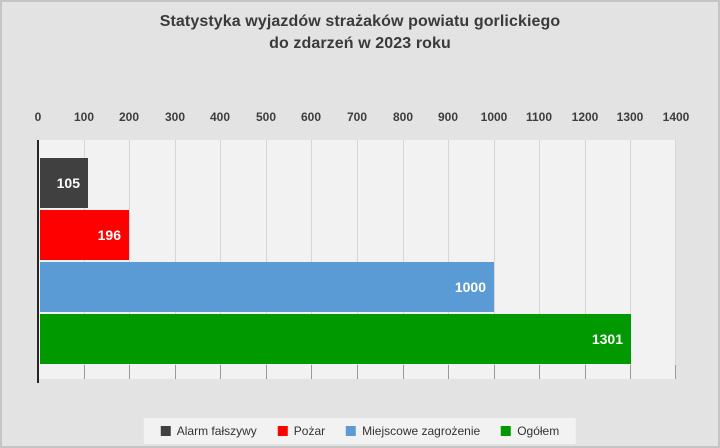 Image resolution: width=720 pixels, height=448 pixels. Describe the element at coordinates (309, 431) in the screenshot. I see `legend-label: Pożar` at that location.